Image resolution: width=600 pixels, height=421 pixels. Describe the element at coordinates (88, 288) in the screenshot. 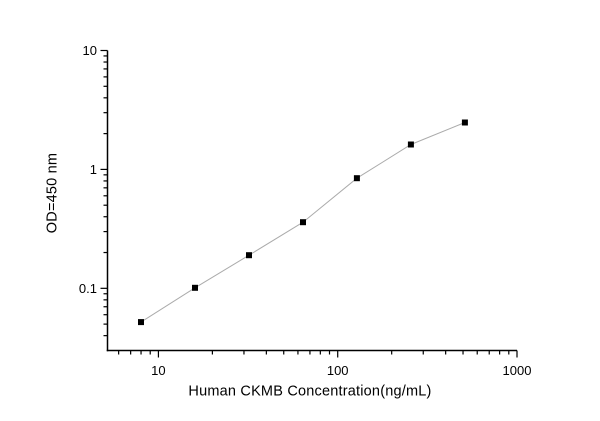

I see `y-tick-label: 0.1` at that location.